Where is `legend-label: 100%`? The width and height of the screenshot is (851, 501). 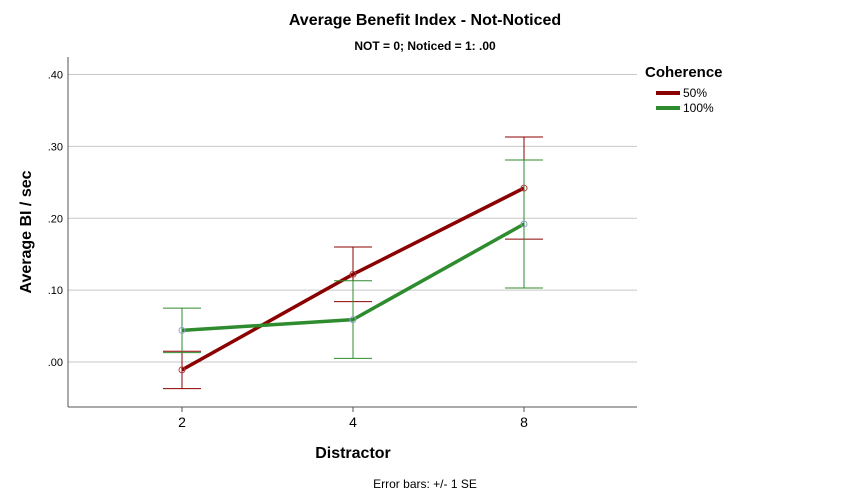
legend-label: 100% is located at coordinates (698, 108).